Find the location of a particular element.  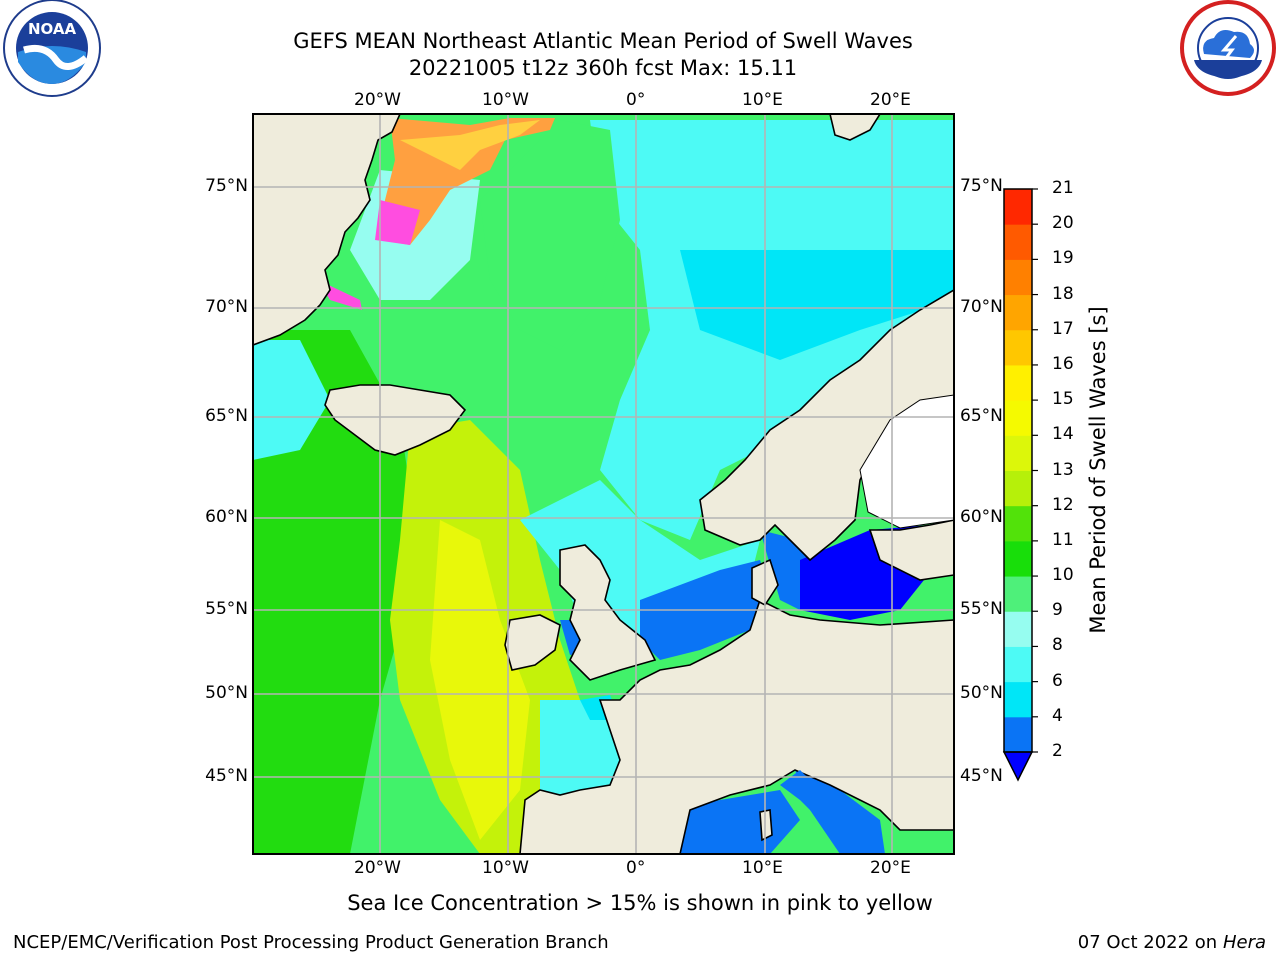

nws-logo is located at coordinates (1228, 48).